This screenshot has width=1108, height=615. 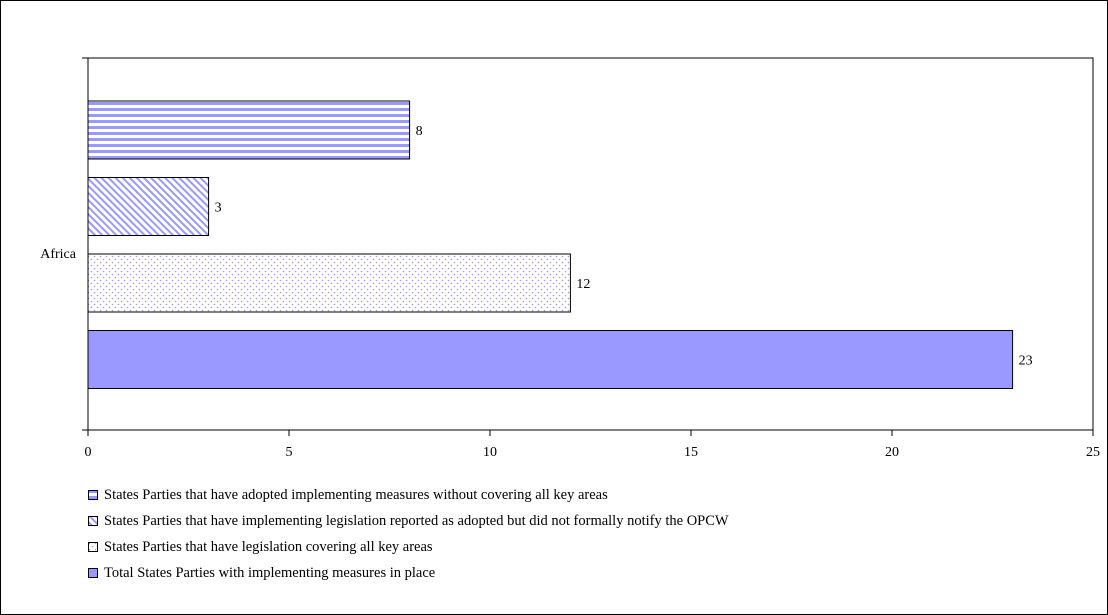 I want to click on data-label-1: 8, so click(x=419, y=131).